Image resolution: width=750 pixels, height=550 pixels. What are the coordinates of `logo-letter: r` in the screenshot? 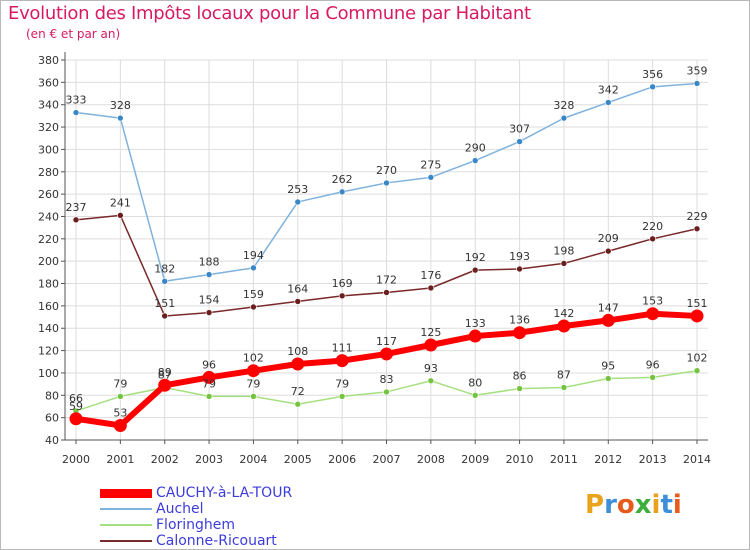 It's located at (610, 505).